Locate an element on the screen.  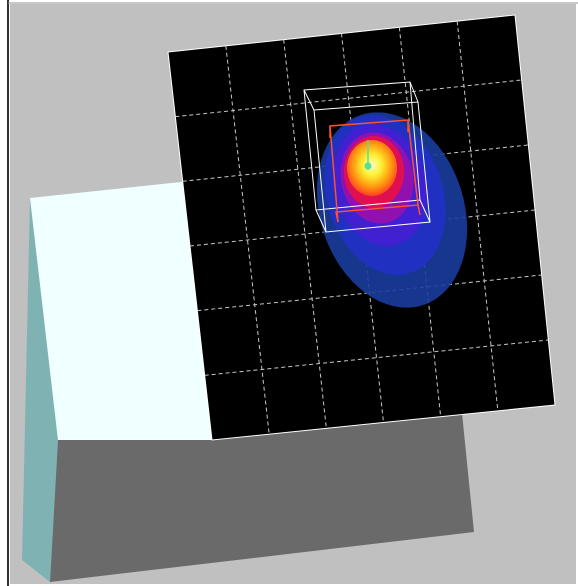
red-frame is located at coordinates (375, 171).